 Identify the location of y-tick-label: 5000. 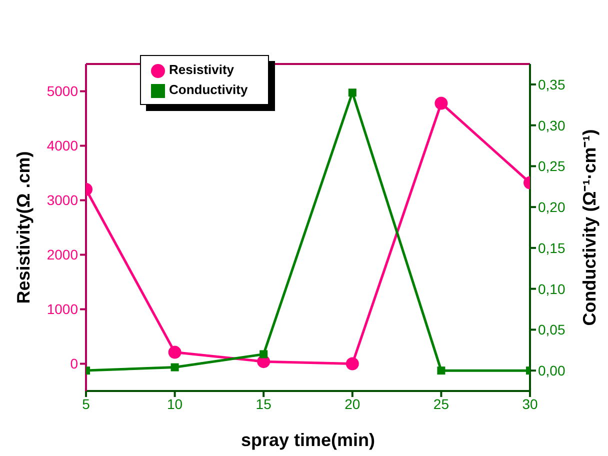
(62, 91).